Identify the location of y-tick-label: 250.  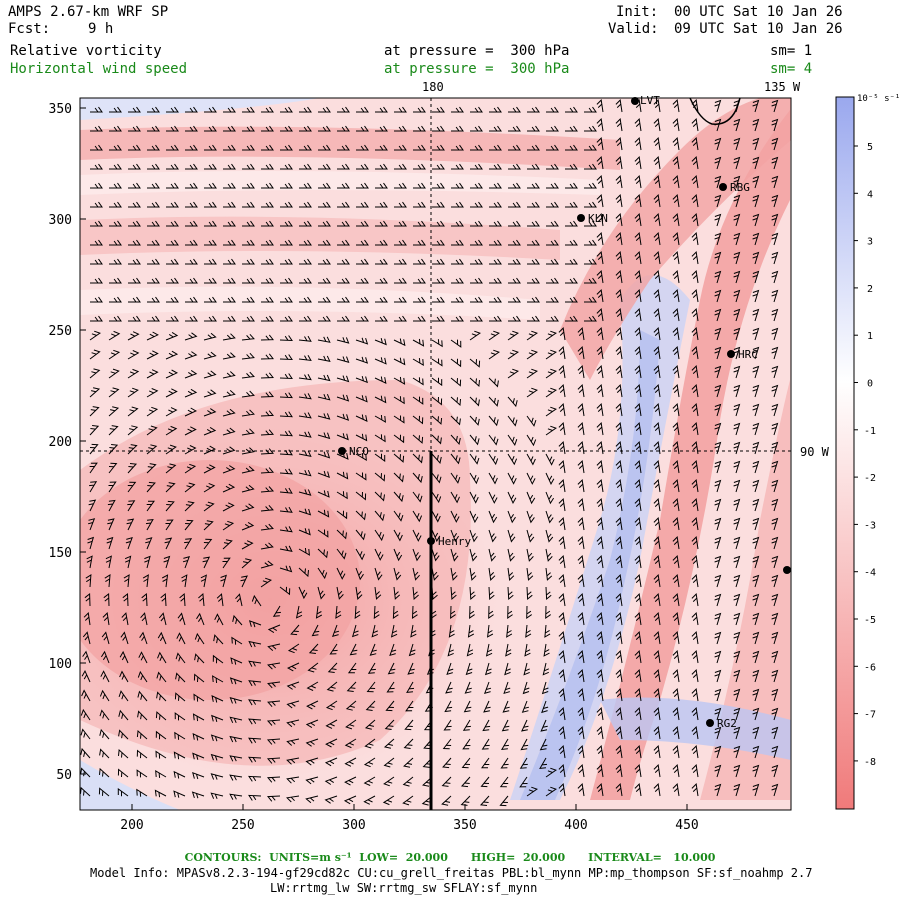
(60, 331).